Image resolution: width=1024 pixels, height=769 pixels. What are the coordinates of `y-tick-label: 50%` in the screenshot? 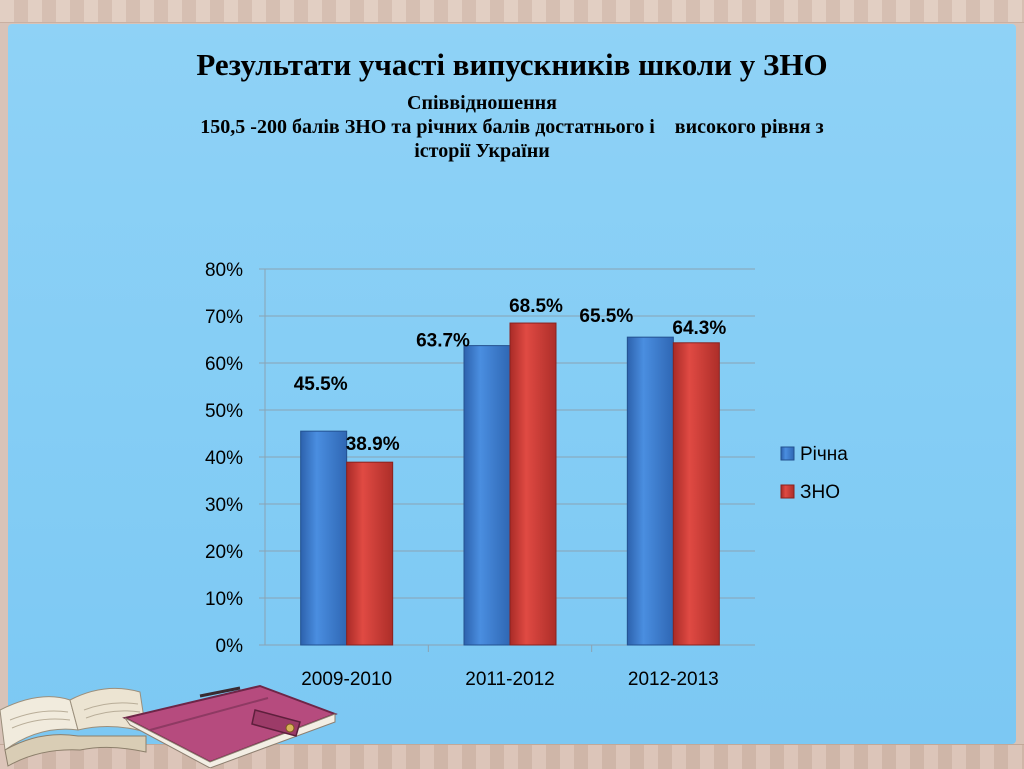 It's located at (224, 411).